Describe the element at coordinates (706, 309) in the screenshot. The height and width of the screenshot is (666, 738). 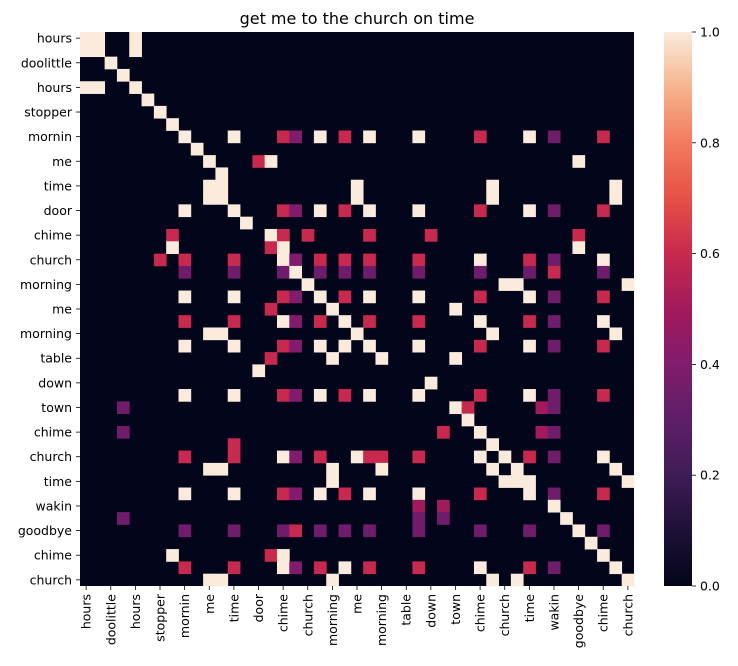
I see `colorbar-ticks: 0.0 0.2 0.4 0.6 0.8 1.0` at that location.